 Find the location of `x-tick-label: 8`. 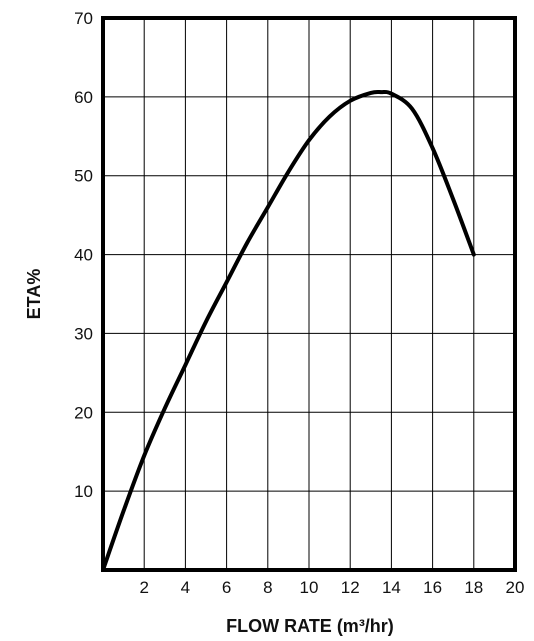

x-tick-label: 8 is located at coordinates (267, 587).